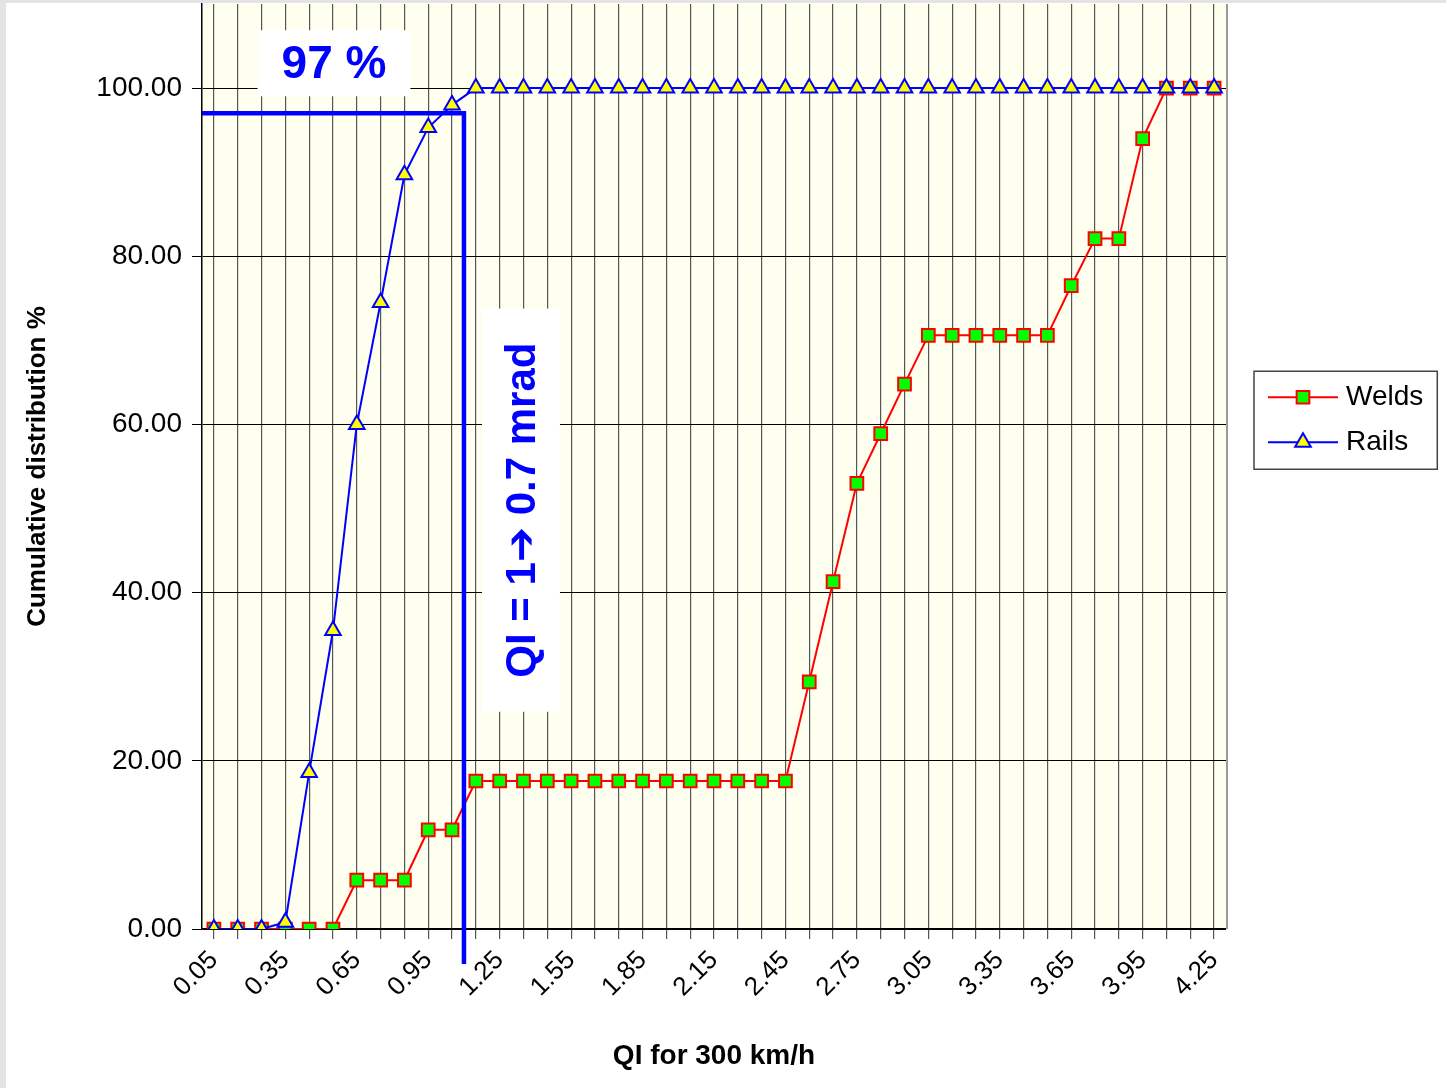 Image resolution: width=1446 pixels, height=1088 pixels. I want to click on y-tick-label: 100.00, so click(139, 86).